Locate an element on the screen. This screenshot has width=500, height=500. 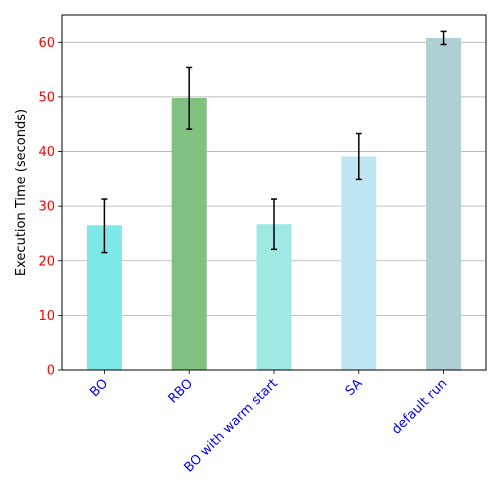
y-tick-label: 50 is located at coordinates (46, 97).